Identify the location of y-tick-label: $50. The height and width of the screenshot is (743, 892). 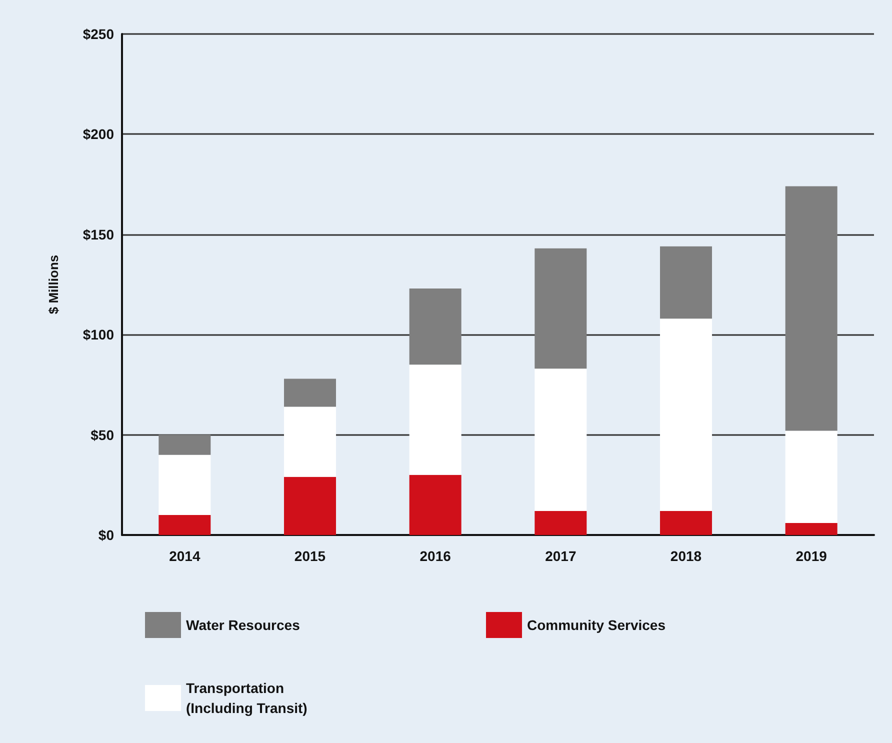
(102, 434).